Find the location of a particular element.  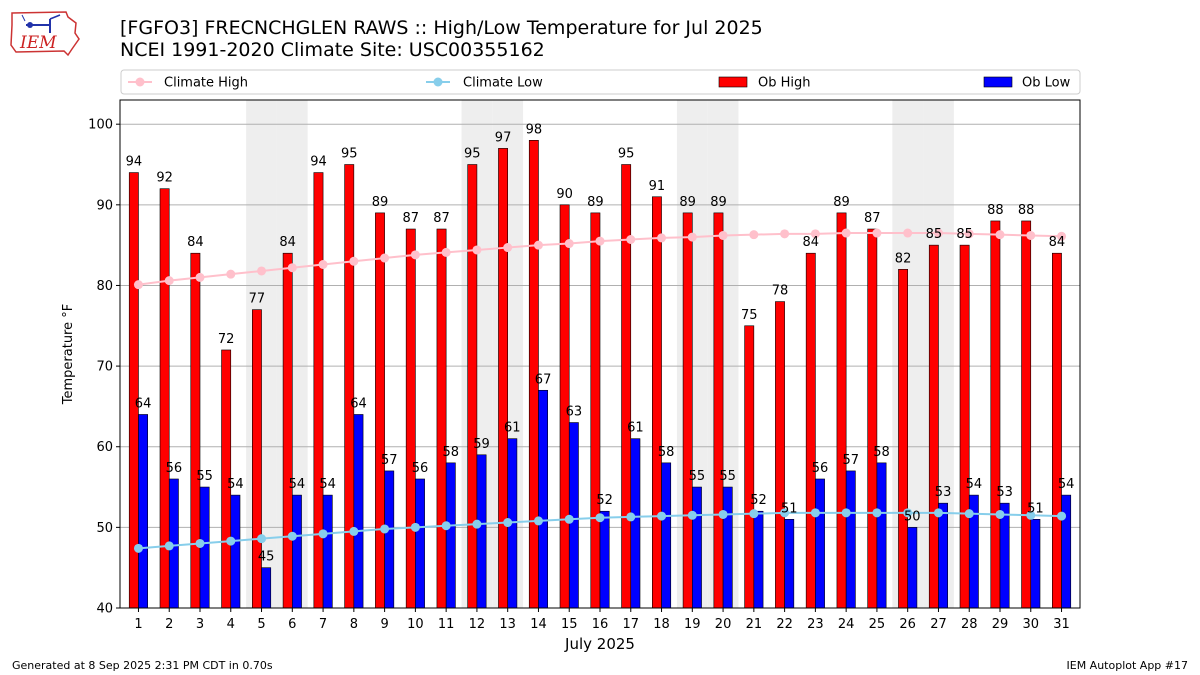

ob-high-label-day-18: 91 is located at coordinates (657, 186).